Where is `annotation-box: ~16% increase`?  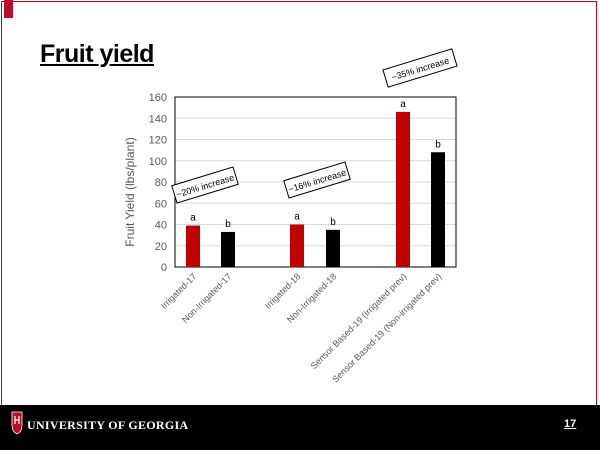 annotation-box: ~16% increase is located at coordinates (317, 180).